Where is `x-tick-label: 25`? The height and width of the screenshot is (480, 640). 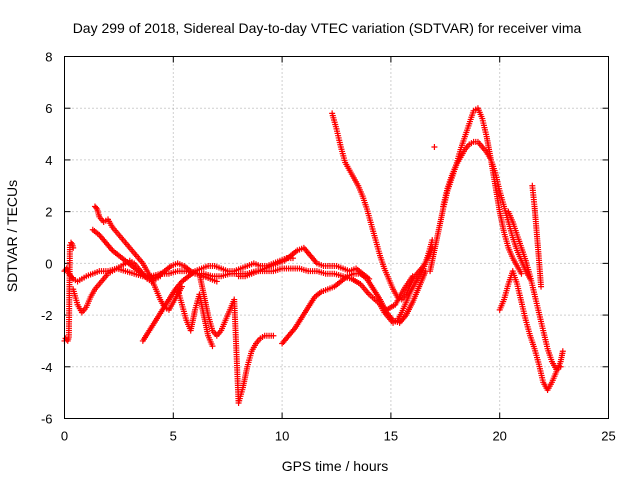 x-tick-label: 25 is located at coordinates (608, 436).